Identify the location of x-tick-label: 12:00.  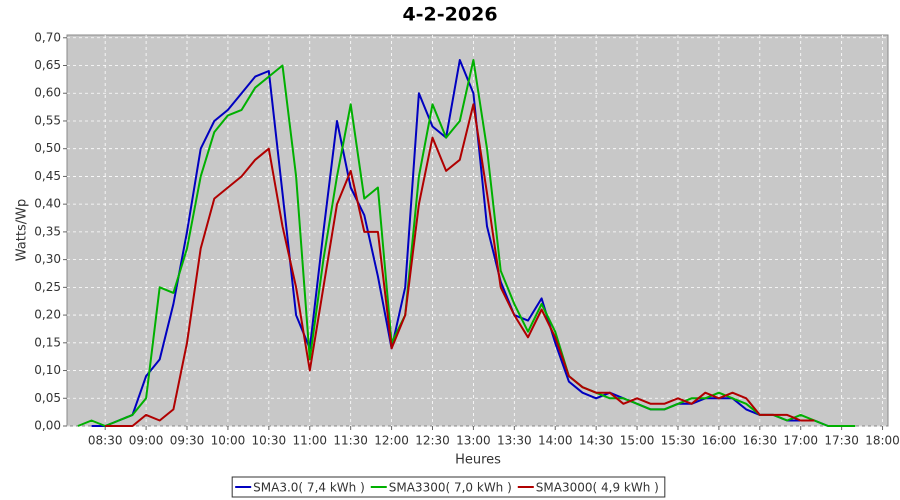
(391, 441).